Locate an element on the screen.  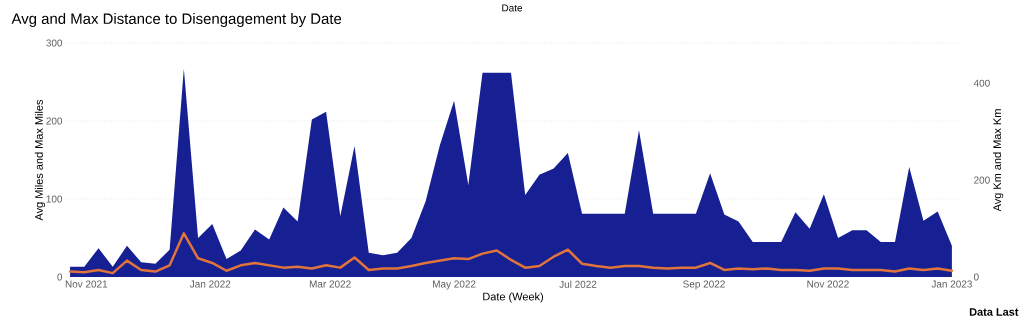
y-tick-label: 0 is located at coordinates (60, 277).